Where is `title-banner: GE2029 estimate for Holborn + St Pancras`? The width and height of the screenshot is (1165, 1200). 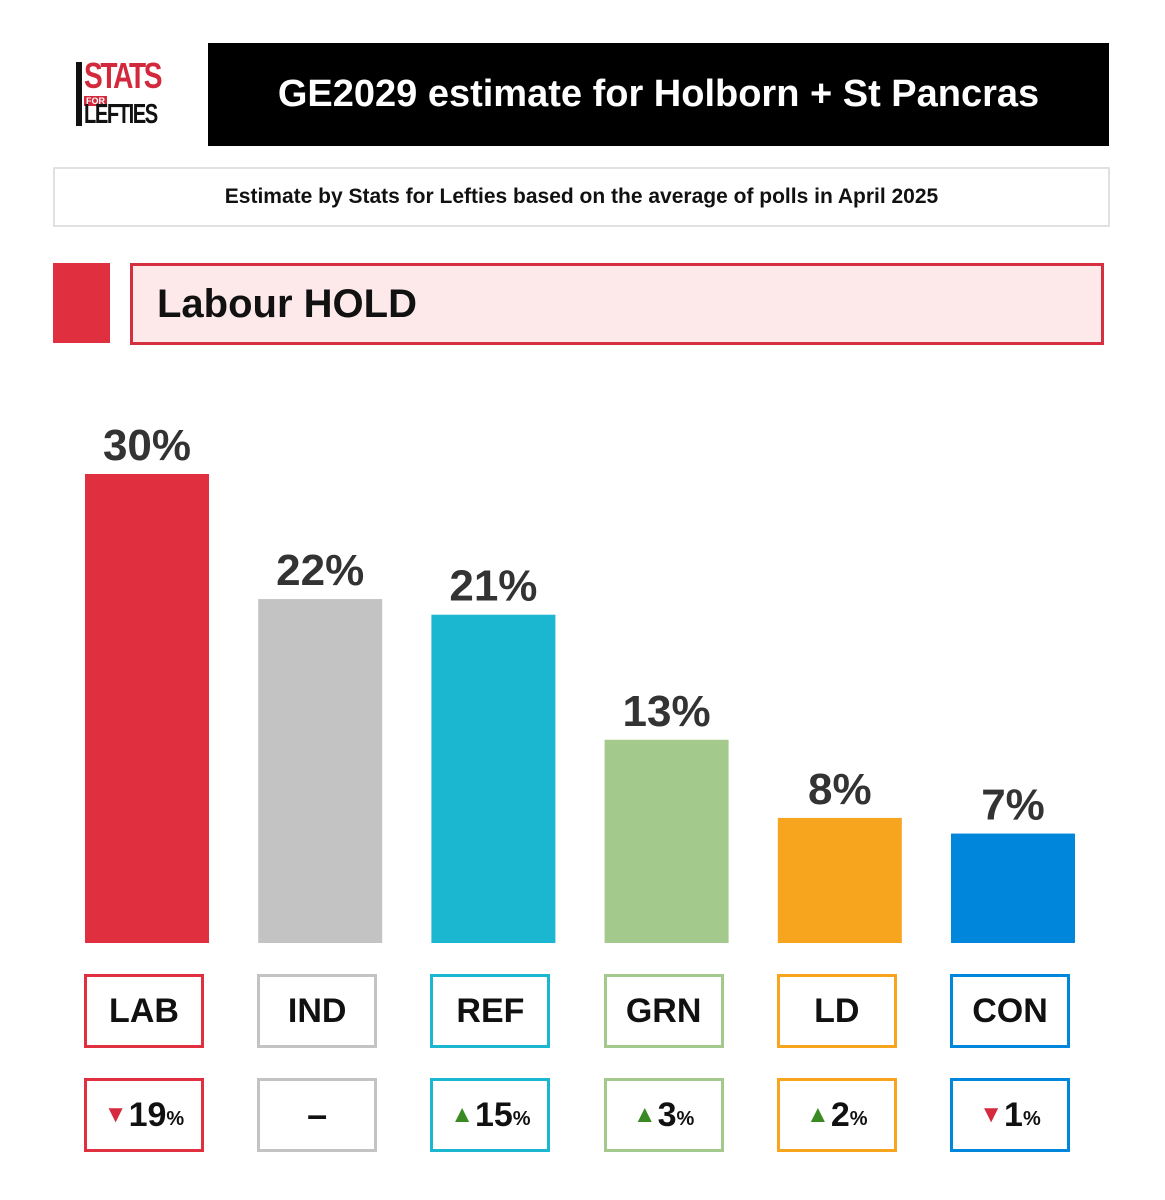 title-banner: GE2029 estimate for Holborn + St Pancras is located at coordinates (658, 94).